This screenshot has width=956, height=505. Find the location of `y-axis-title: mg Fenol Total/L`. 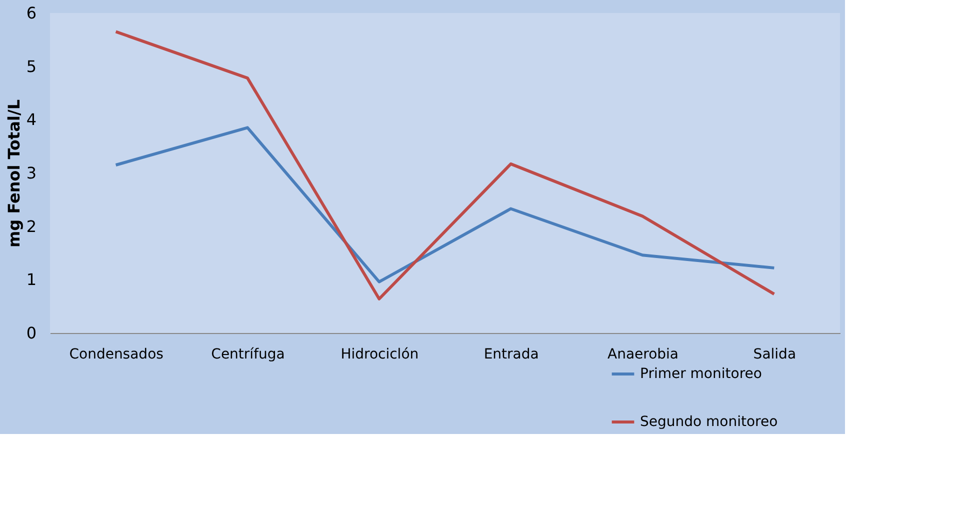

y-axis-title: mg Fenol Total/L is located at coordinates (14, 173).